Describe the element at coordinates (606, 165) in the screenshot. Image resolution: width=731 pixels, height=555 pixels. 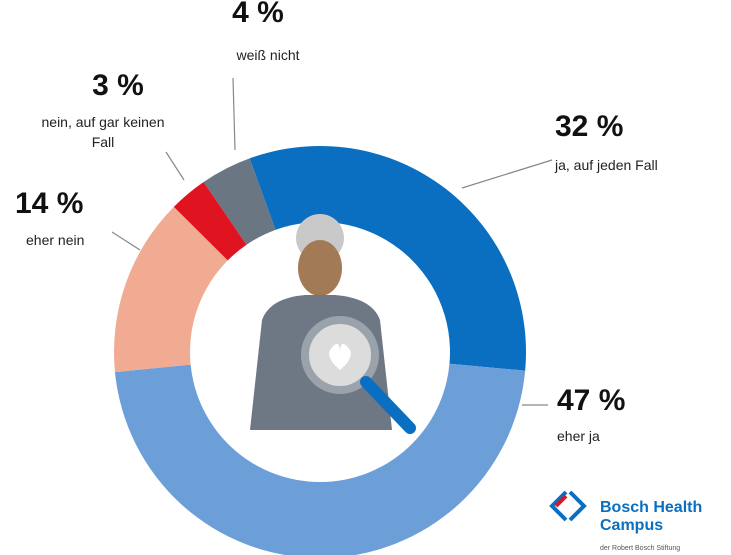
I see `category-label: ja, auf jeden Fall` at that location.